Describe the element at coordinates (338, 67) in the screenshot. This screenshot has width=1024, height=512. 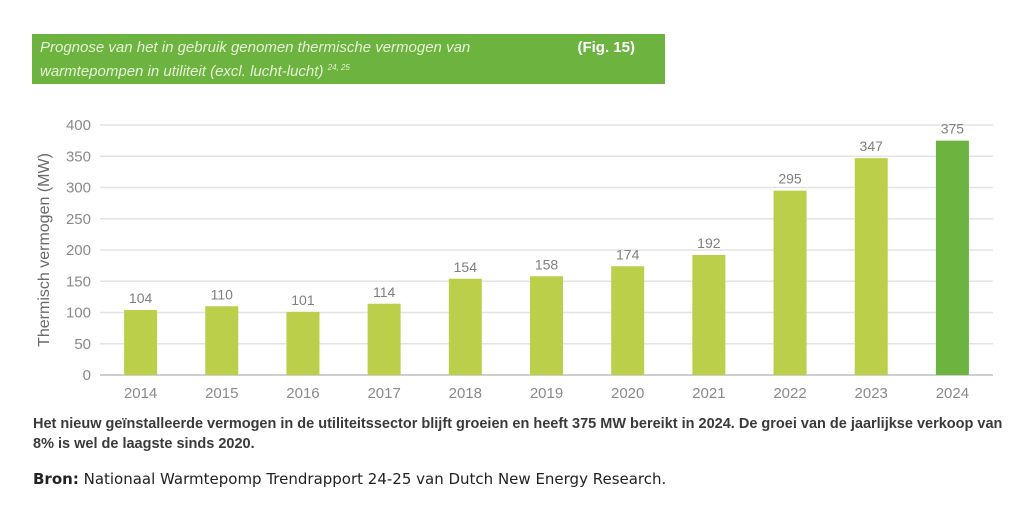
I see `footnote-refs: 24, 25` at that location.